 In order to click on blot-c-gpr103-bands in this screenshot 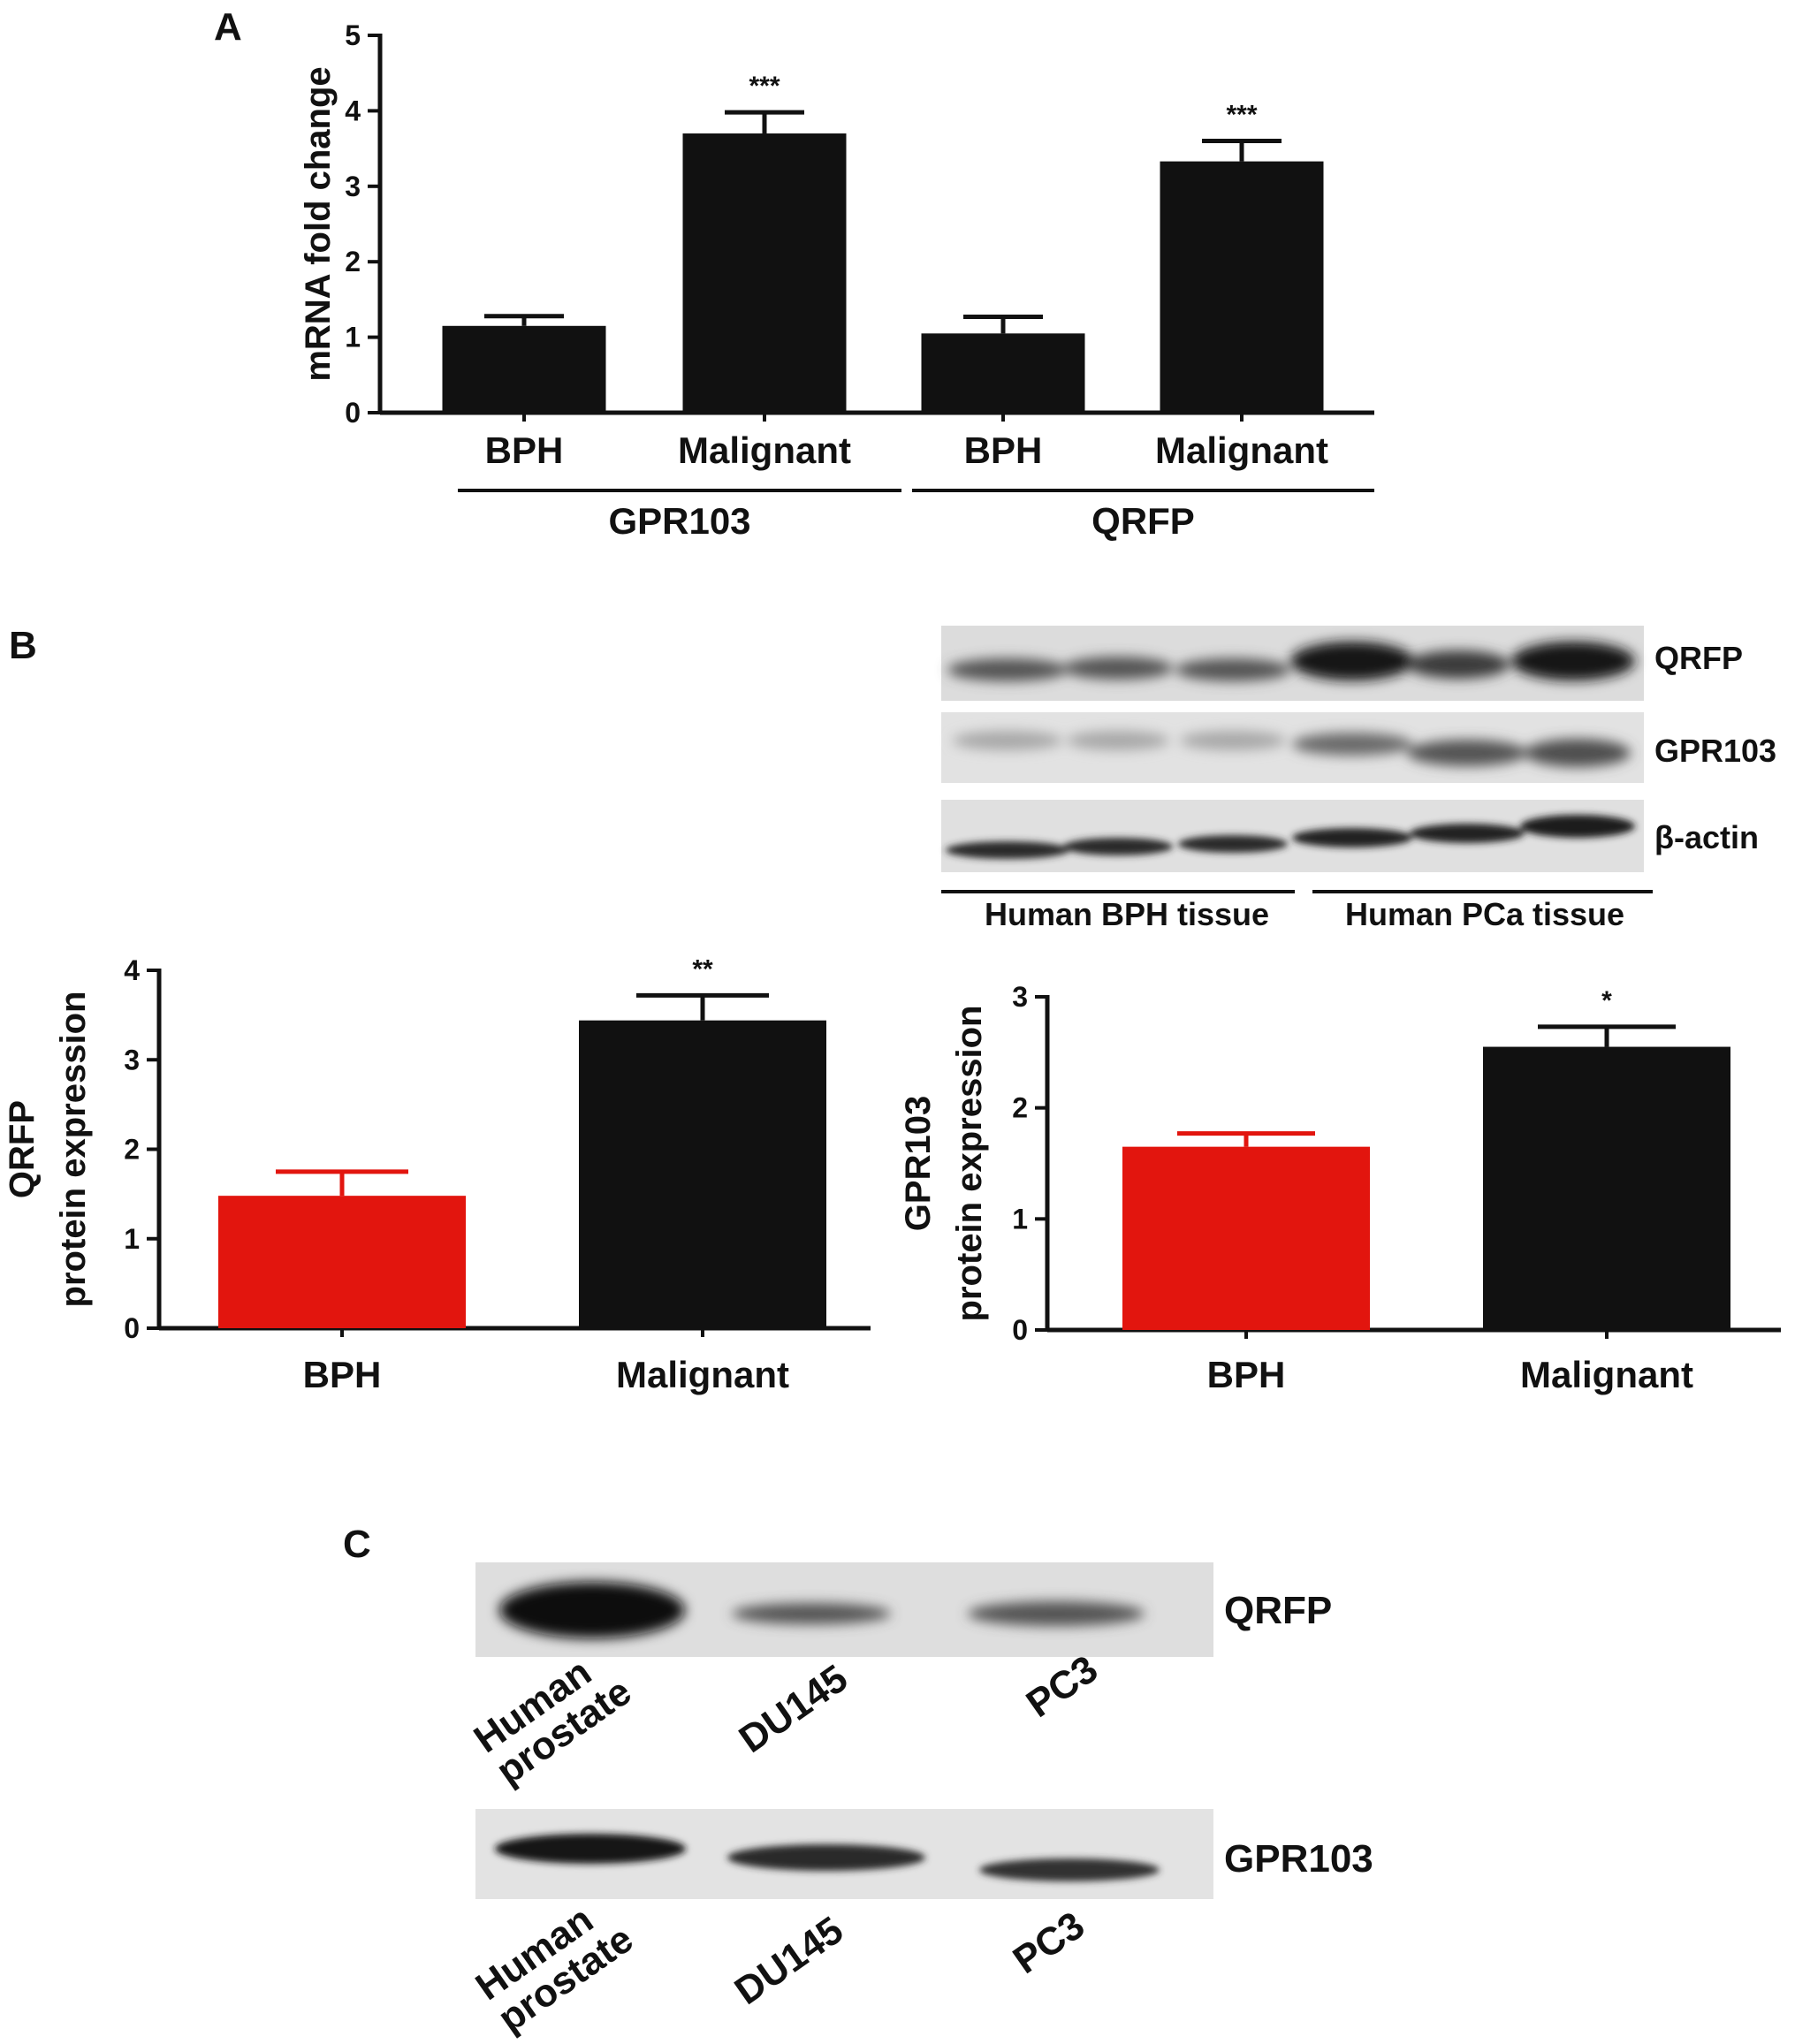, I will do `click(827, 1857)`.